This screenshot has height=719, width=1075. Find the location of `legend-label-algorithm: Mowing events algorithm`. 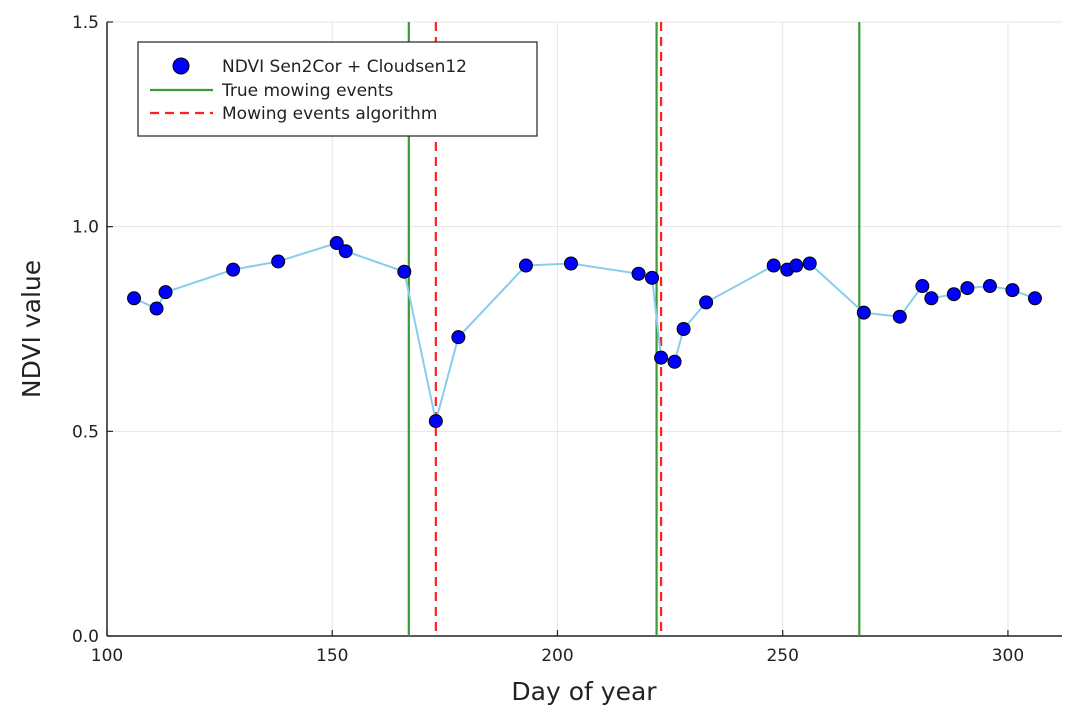

legend-label-algorithm: Mowing events algorithm is located at coordinates (329, 114).